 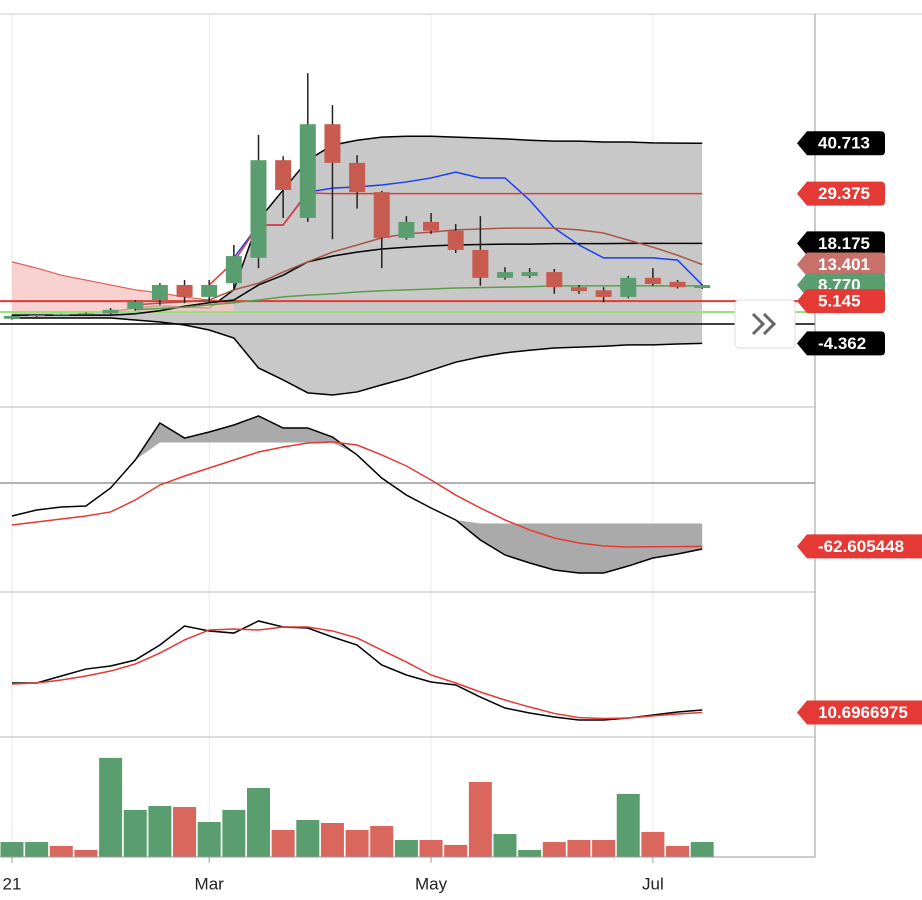 I want to click on scroll-button, so click(x=765, y=324).